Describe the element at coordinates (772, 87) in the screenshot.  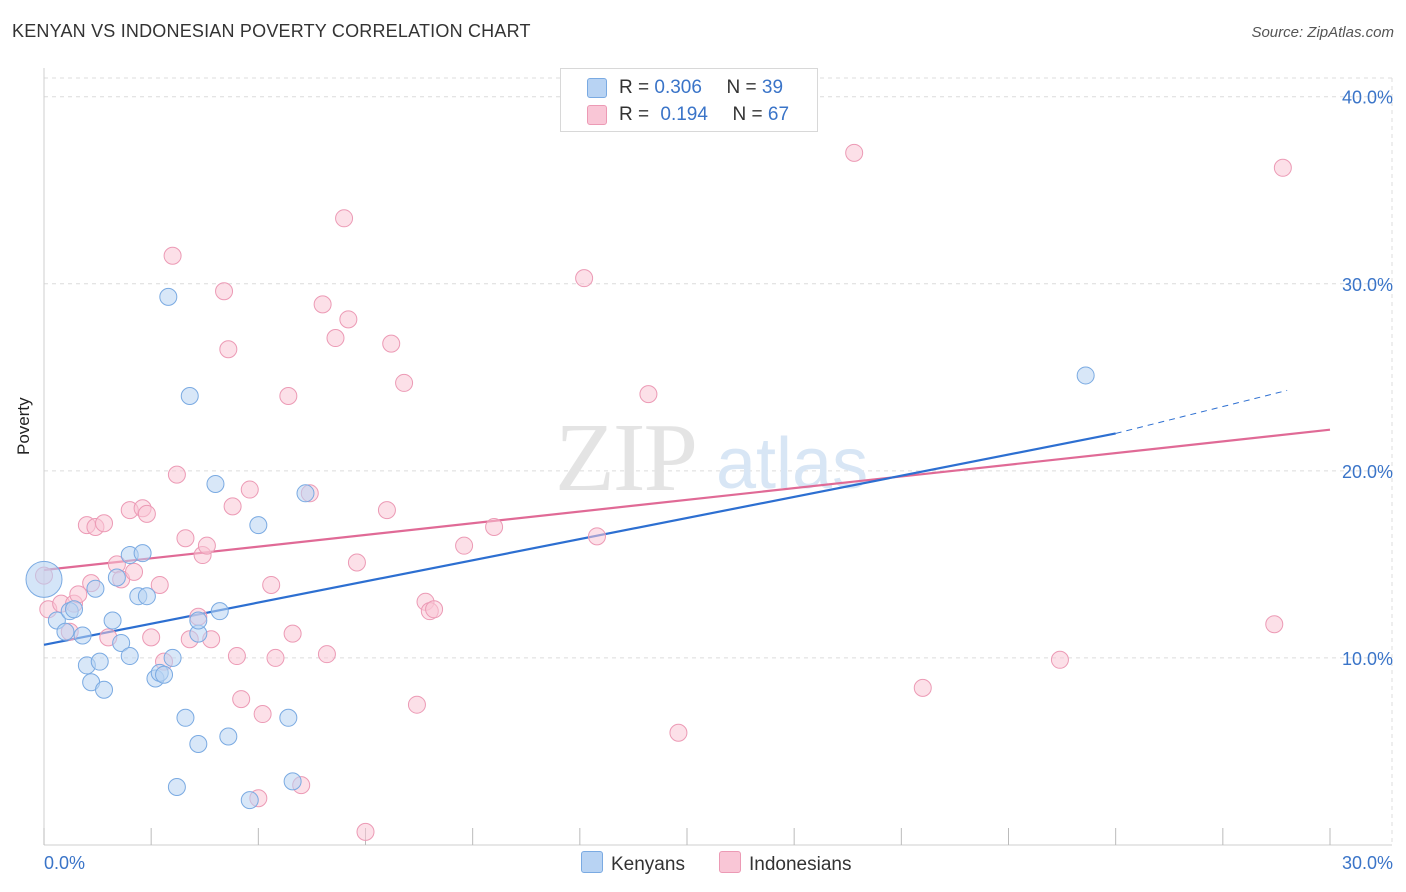
I see `legend-n-value: 39` at that location.